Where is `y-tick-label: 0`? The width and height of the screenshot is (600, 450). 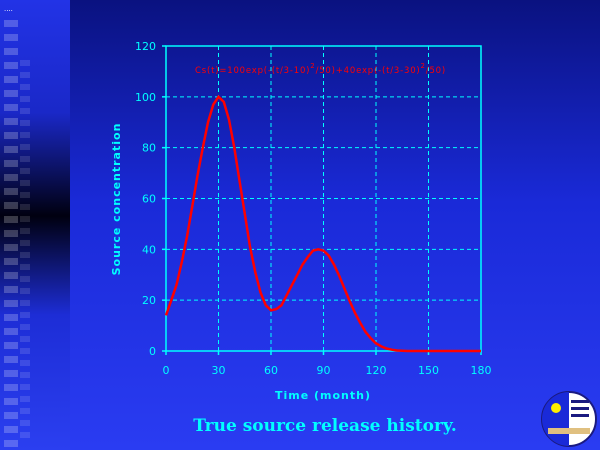 y-tick-label: 0 is located at coordinates (152, 351).